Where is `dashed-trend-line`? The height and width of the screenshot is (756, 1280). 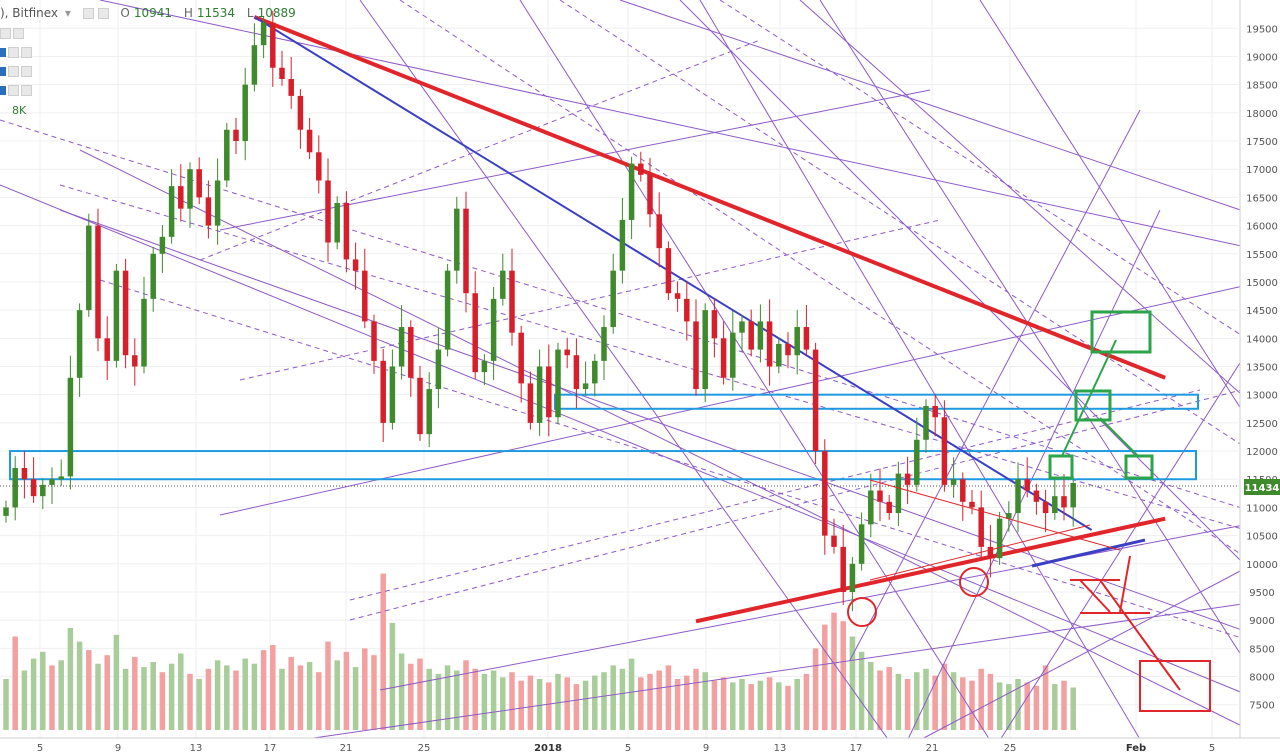
dashed-trend-line is located at coordinates (590, 300).